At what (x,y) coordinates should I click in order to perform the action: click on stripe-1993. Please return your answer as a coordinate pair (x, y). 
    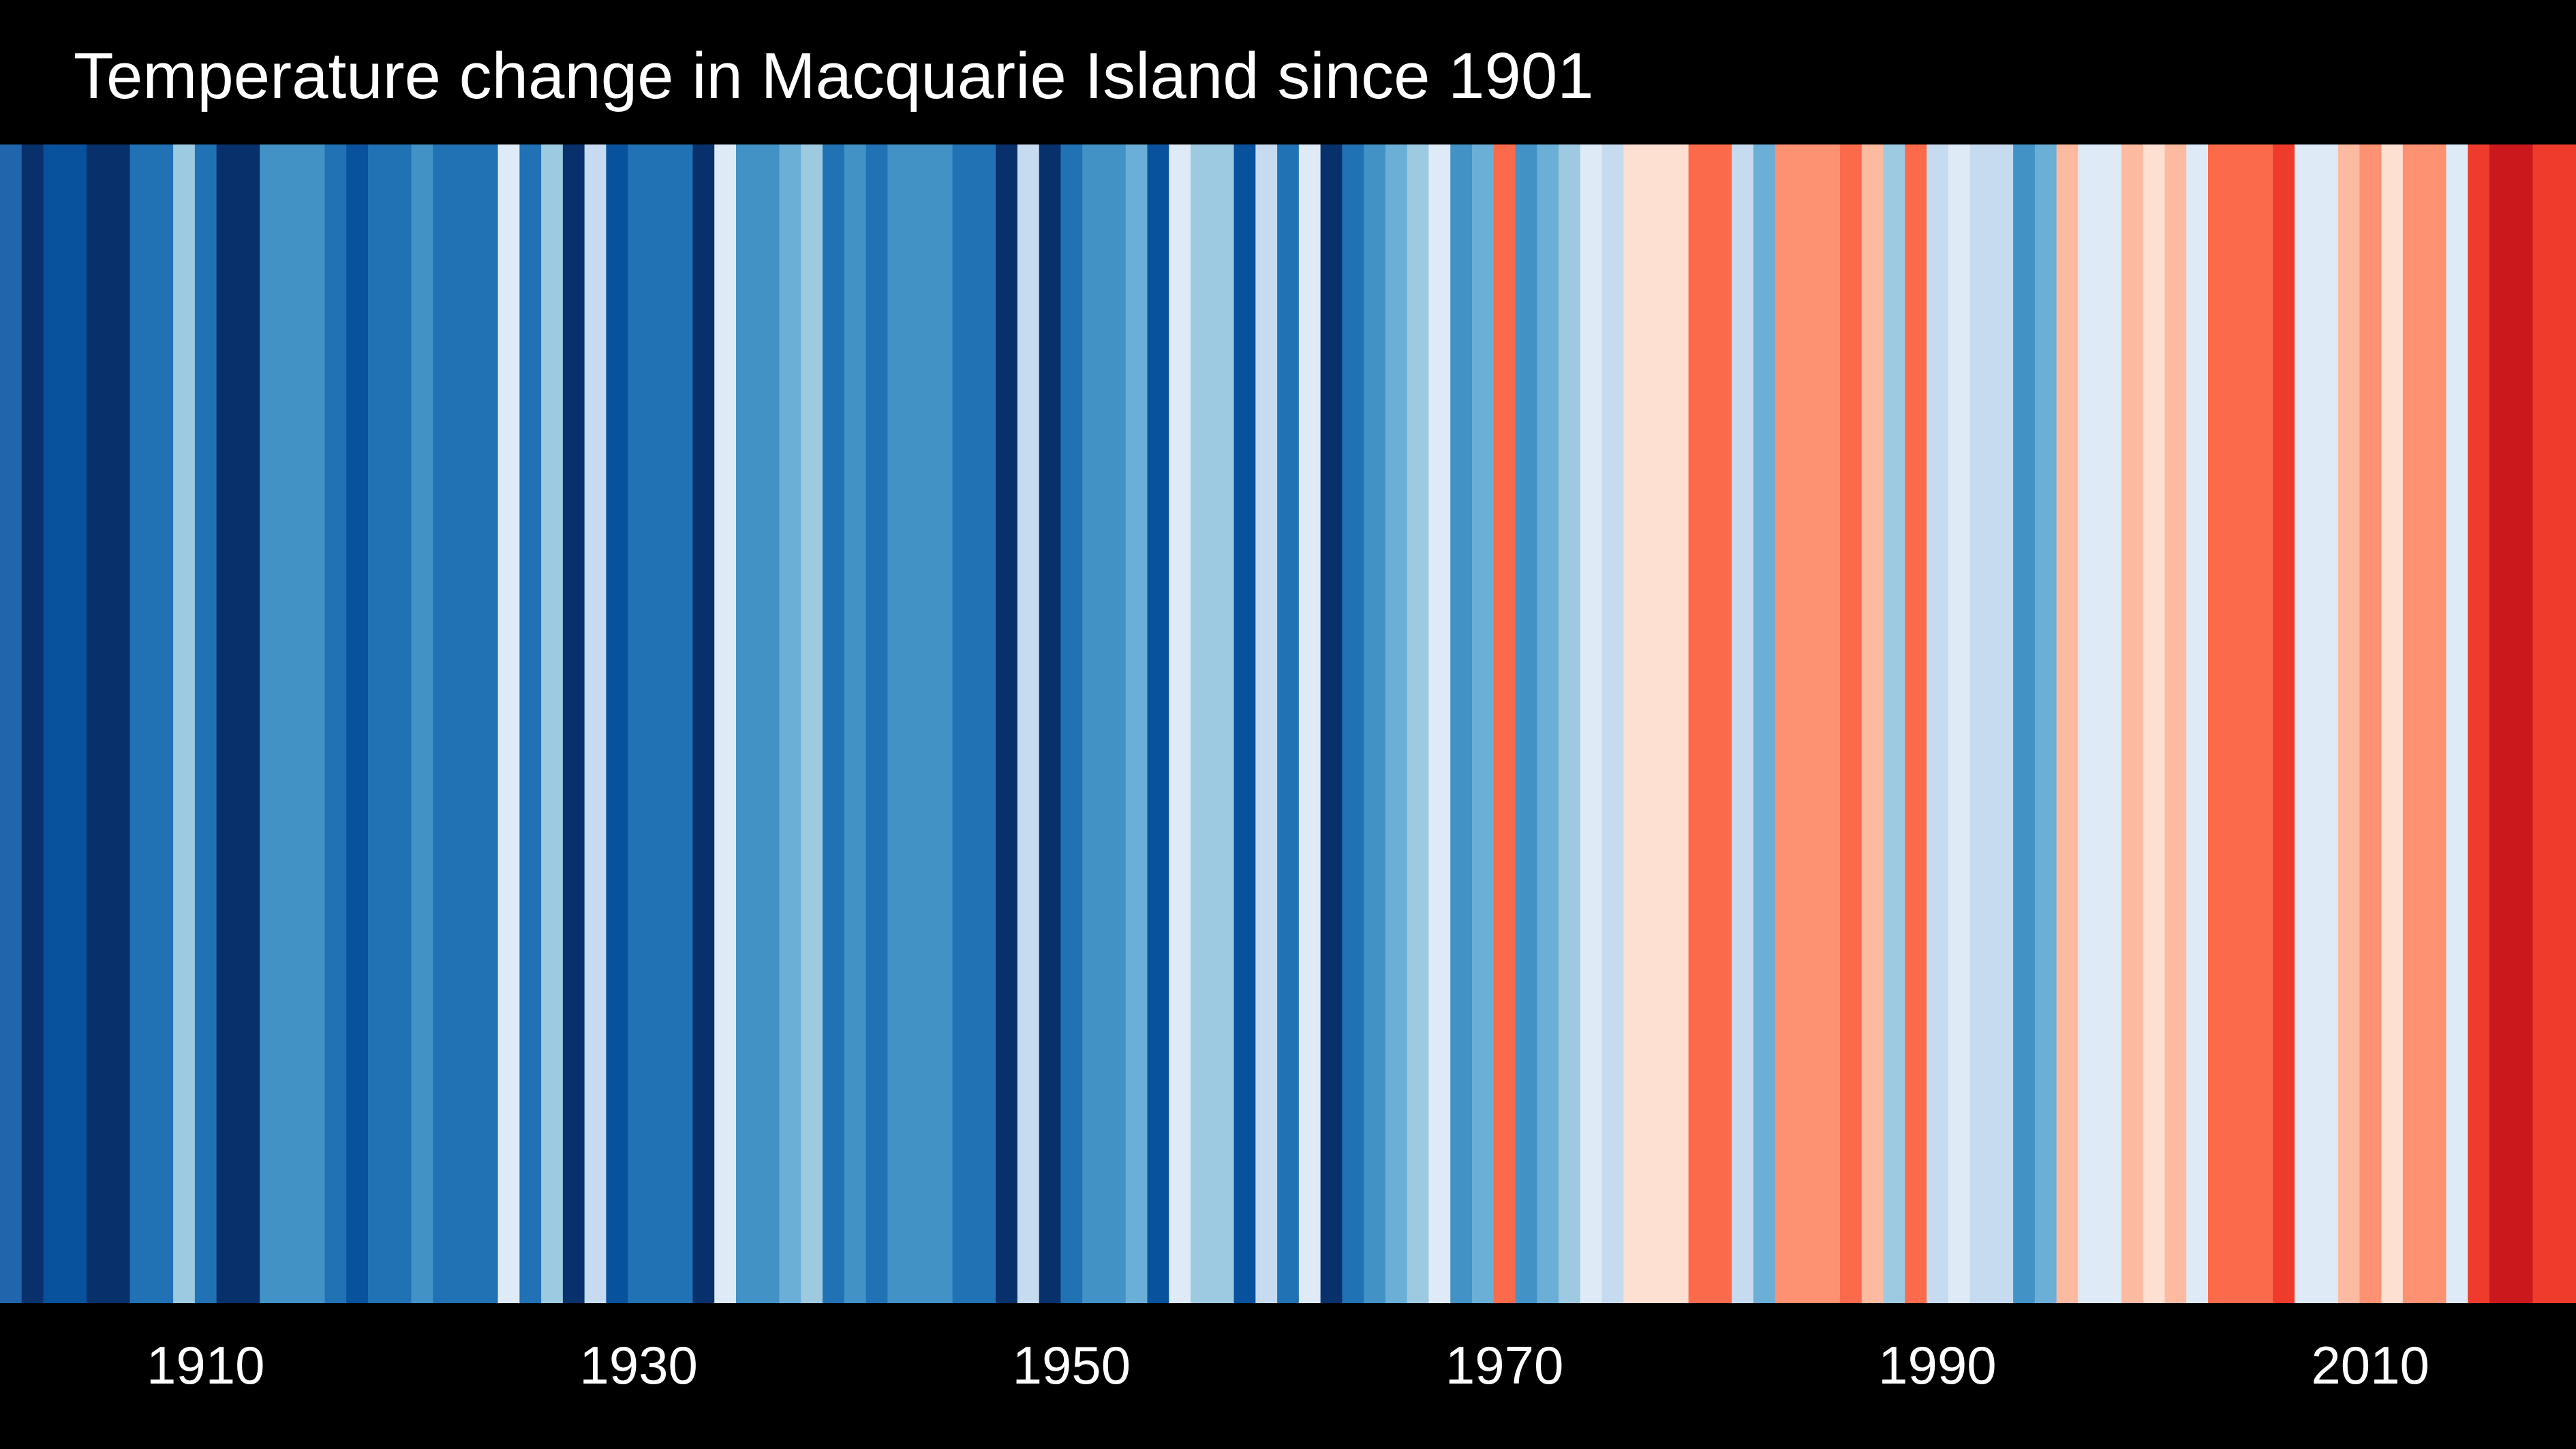
    Looking at the image, I should click on (2003, 723).